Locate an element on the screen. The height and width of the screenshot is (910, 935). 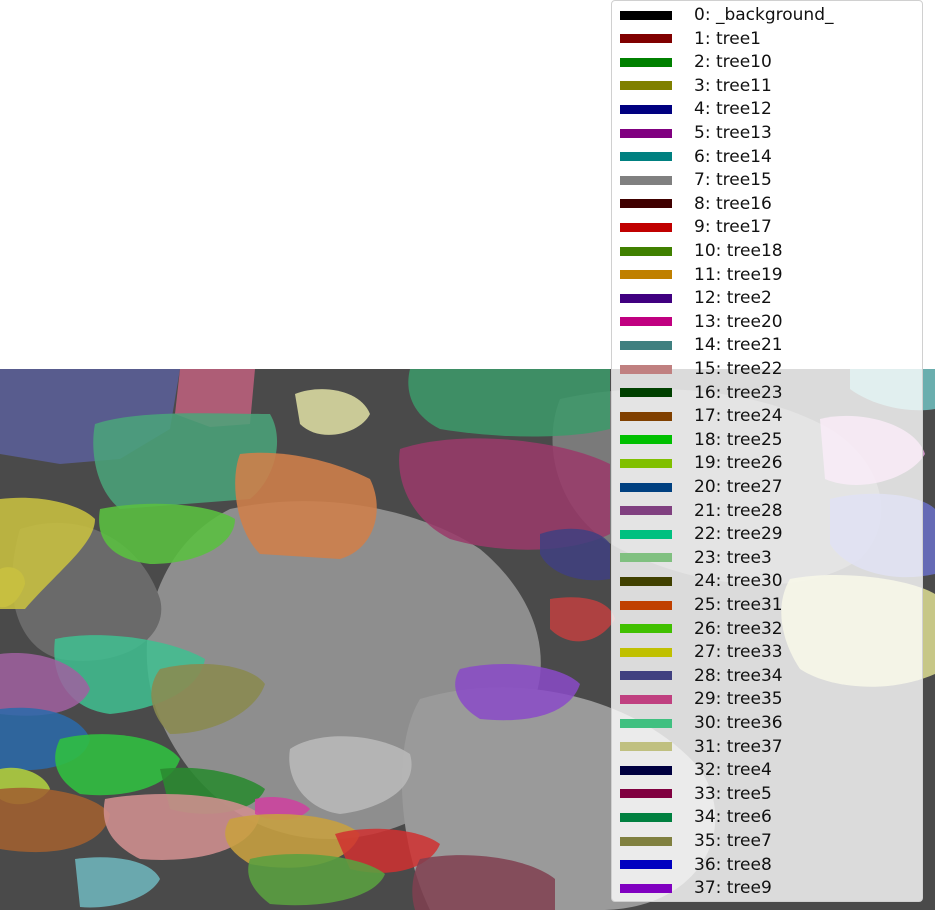
legend-item: 25: tree31 is located at coordinates (701, 605).